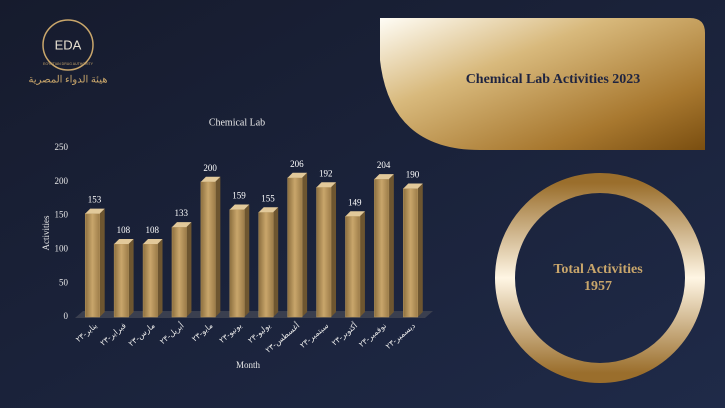 The image size is (725, 413). What do you see at coordinates (268, 198) in the screenshot?
I see `value-label: 155` at bounding box center [268, 198].